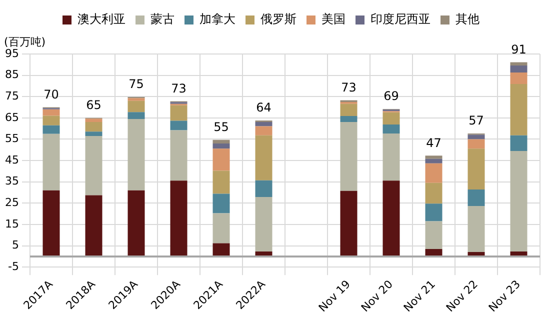 Image resolution: width=550 pixels, height=320 pixels. I want to click on total-label: 70, so click(51, 94).